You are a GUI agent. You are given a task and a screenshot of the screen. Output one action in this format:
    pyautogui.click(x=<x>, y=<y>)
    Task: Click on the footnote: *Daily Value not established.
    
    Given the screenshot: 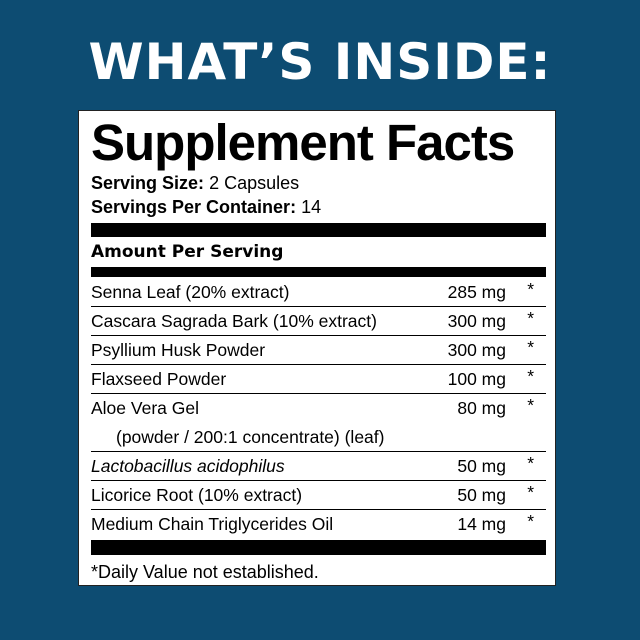 What is the action you would take?
    pyautogui.click(x=205, y=572)
    